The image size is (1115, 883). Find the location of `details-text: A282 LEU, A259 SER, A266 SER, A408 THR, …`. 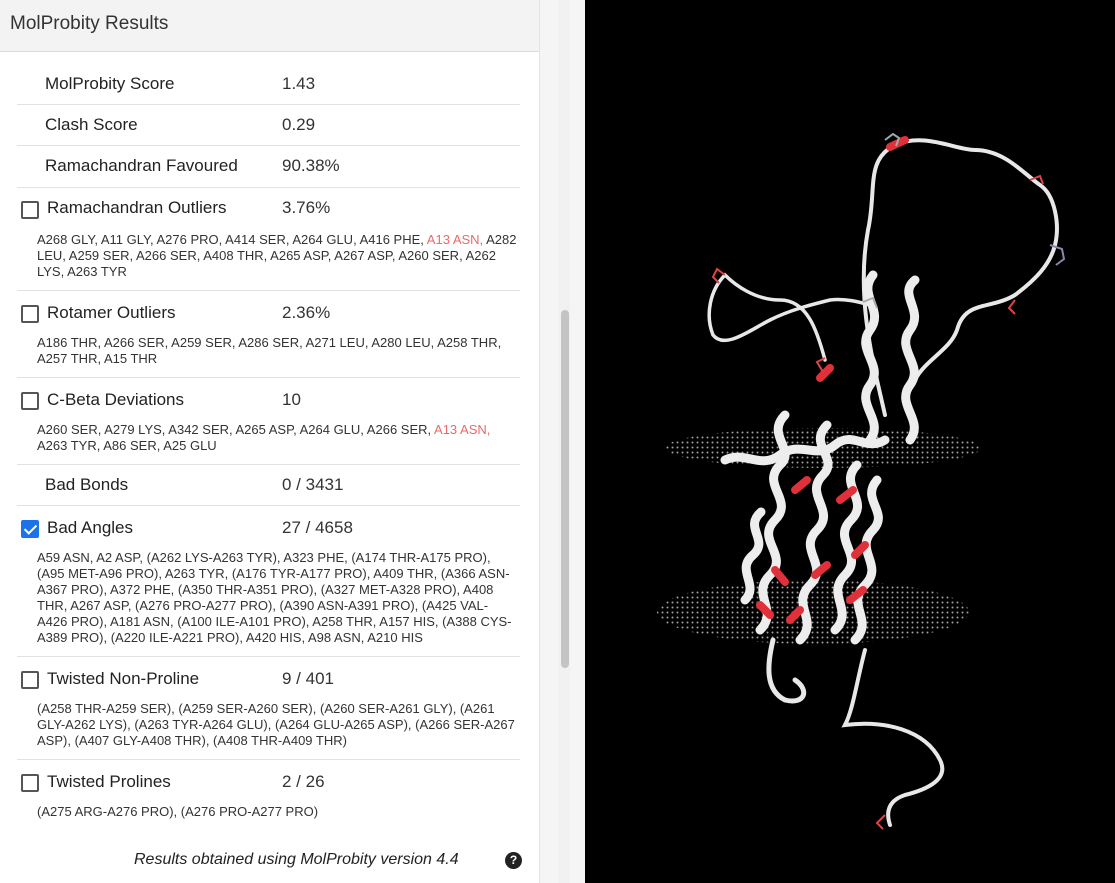

details-text: A282 LEU, A259 SER, A266 SER, A408 THR, … is located at coordinates (277, 255).